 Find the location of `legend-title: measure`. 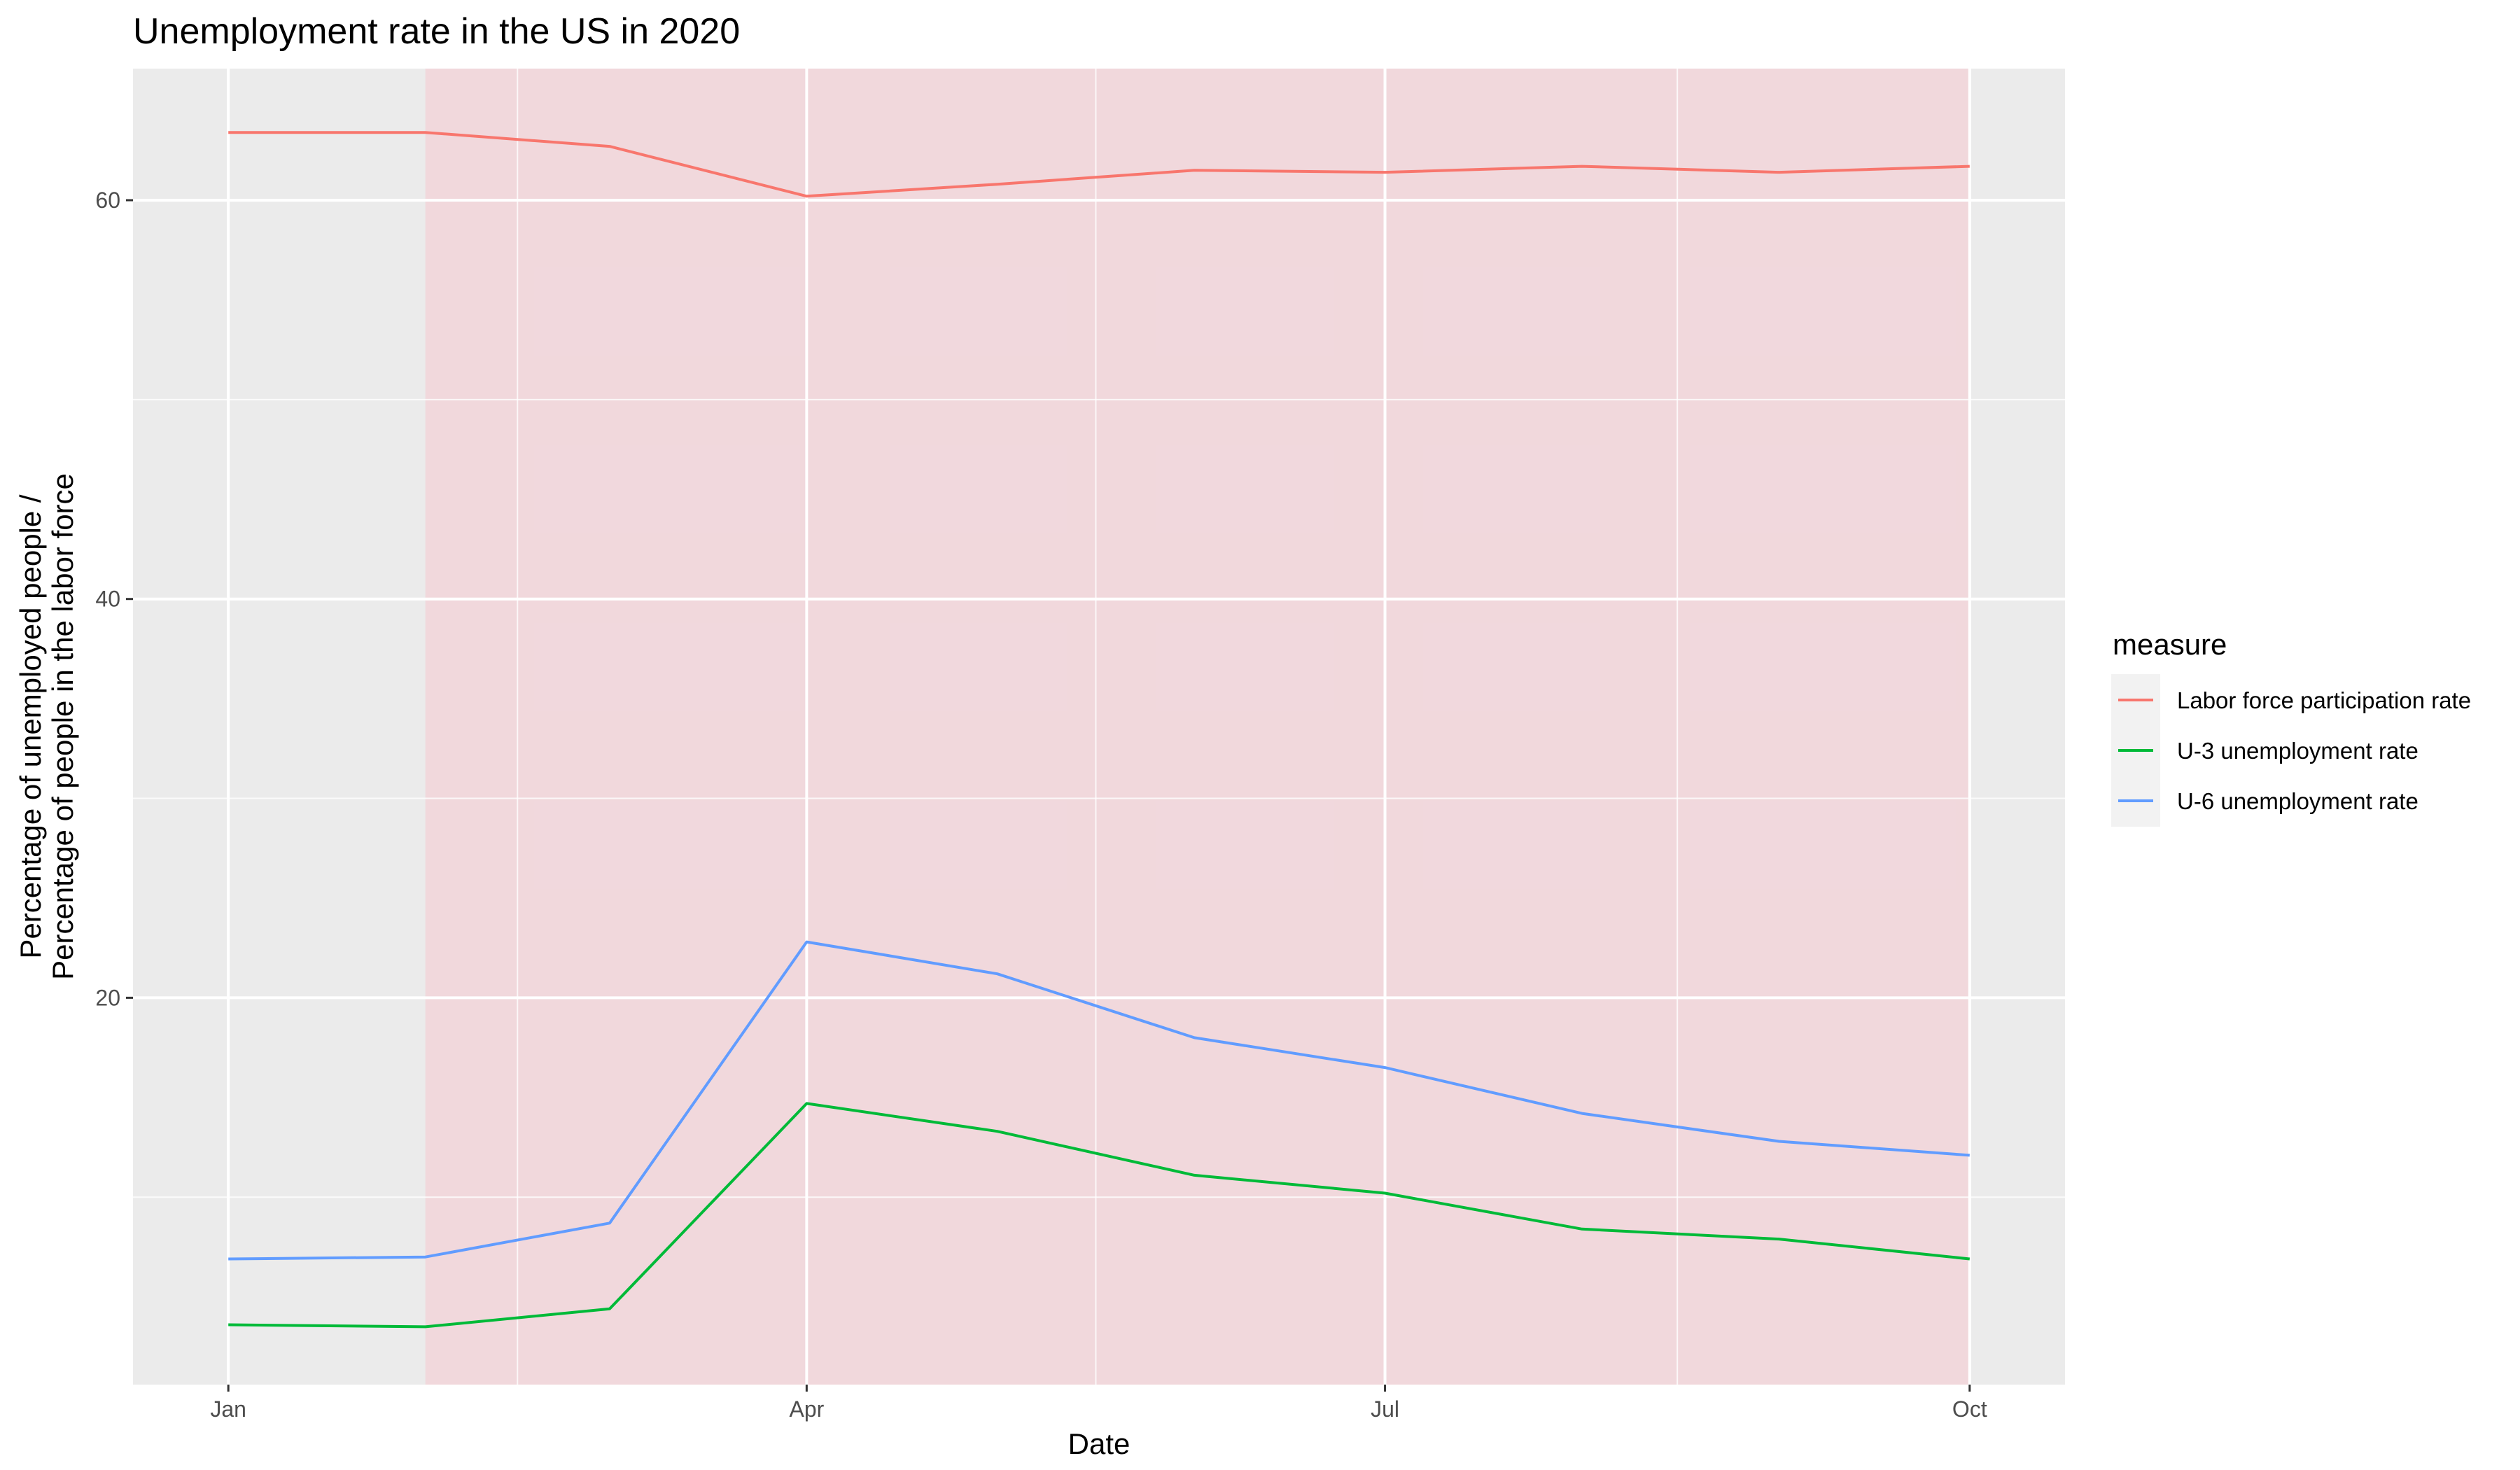

legend-title: measure is located at coordinates (2170, 644).